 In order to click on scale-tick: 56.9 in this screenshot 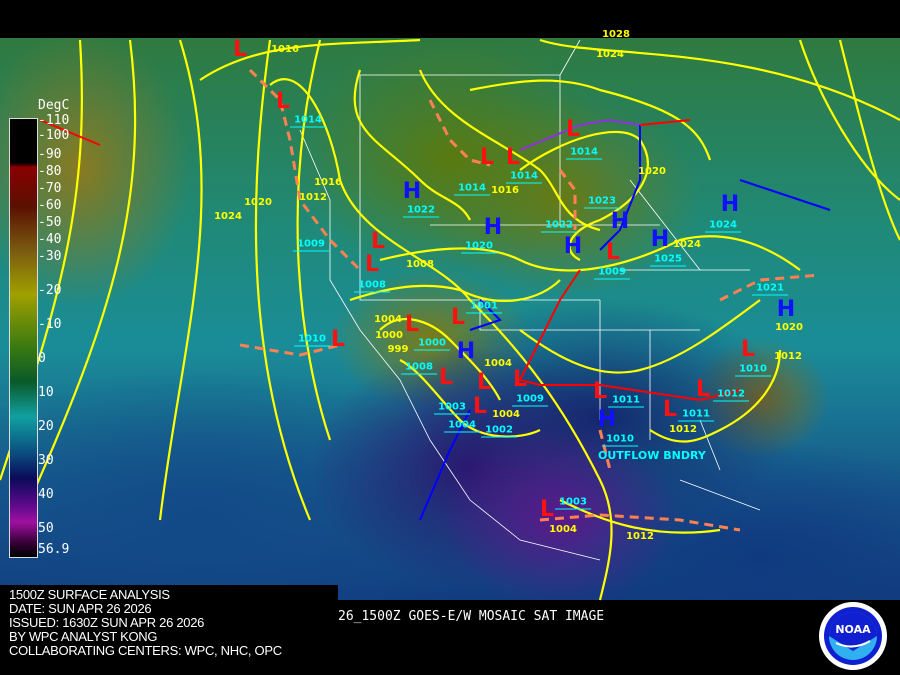, I will do `click(54, 549)`.